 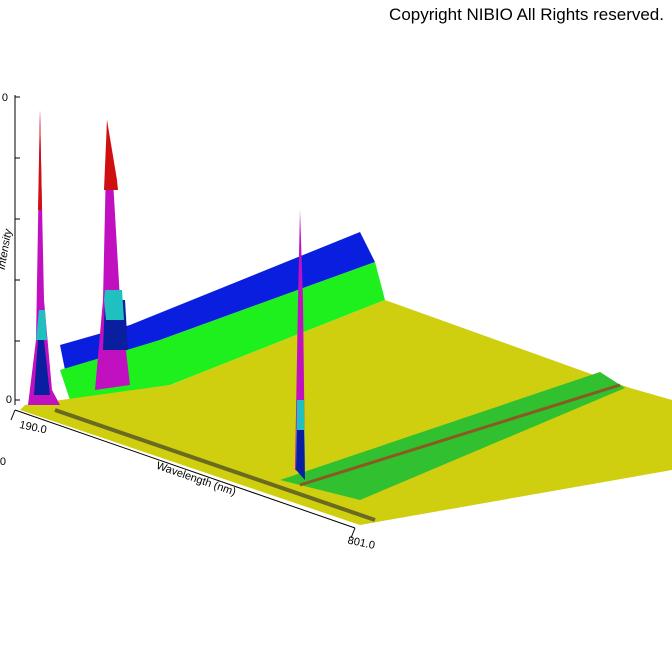 What do you see at coordinates (526, 14) in the screenshot?
I see `copyright: Copyright NIBIO All Rights reserved.` at bounding box center [526, 14].